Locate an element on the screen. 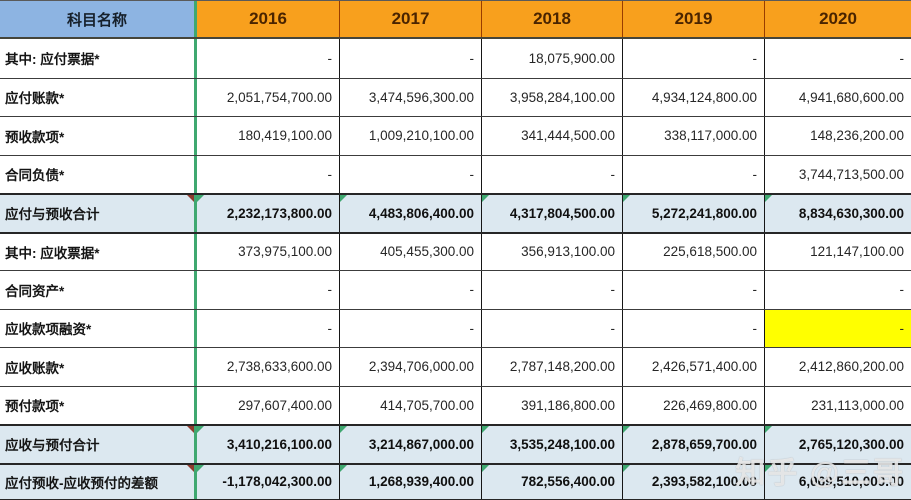 Image resolution: width=911 pixels, height=500 pixels. value-cell-highlighted: - is located at coordinates (837, 328).